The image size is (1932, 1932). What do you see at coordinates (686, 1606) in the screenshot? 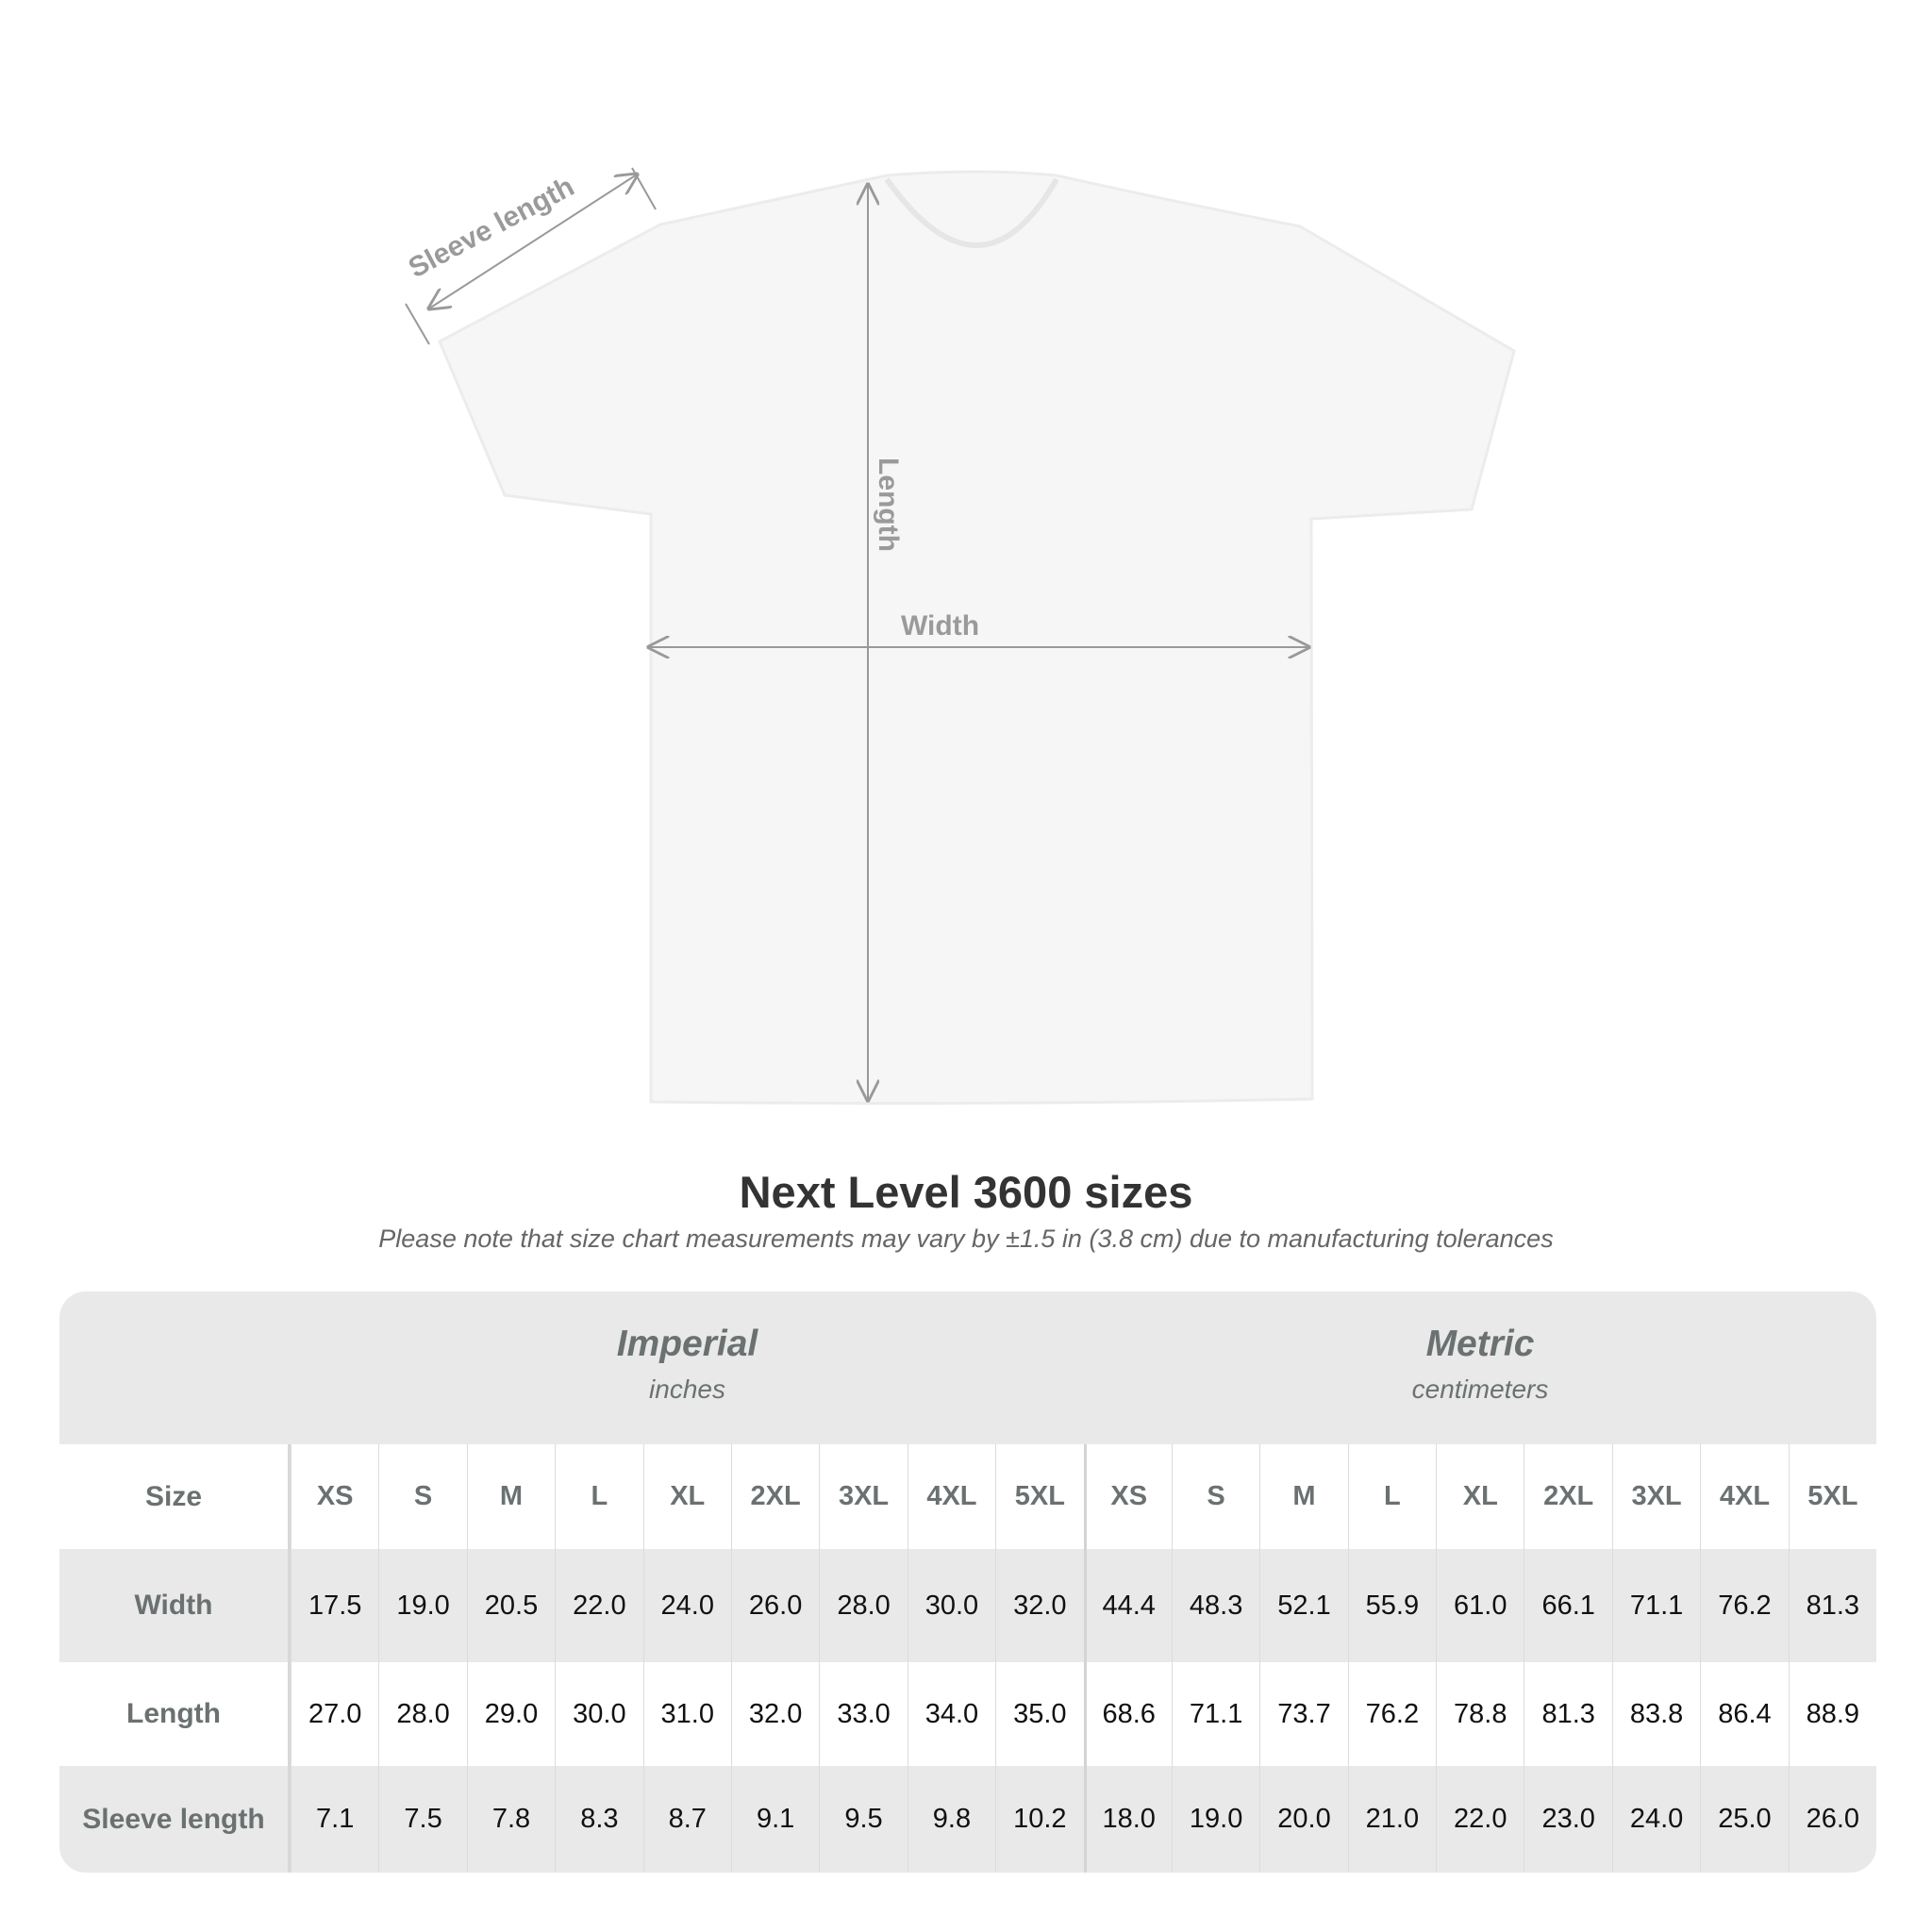
I see `imperial-value-cell: 24.0` at bounding box center [686, 1606].